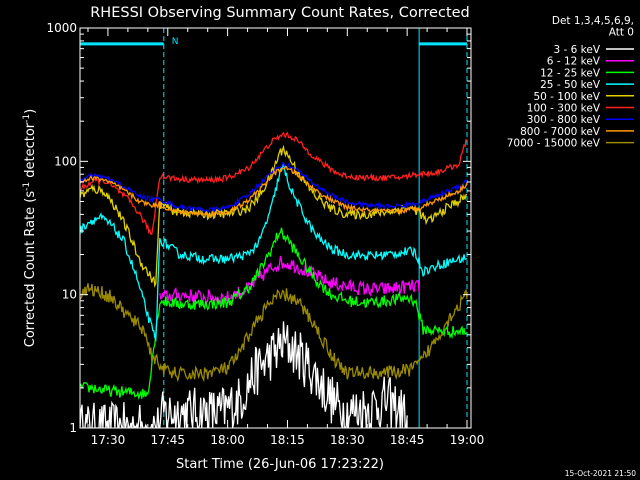 This screenshot has width=640, height=480. Describe the element at coordinates (108, 440) in the screenshot. I see `x-tick-label: 17:30` at that location.